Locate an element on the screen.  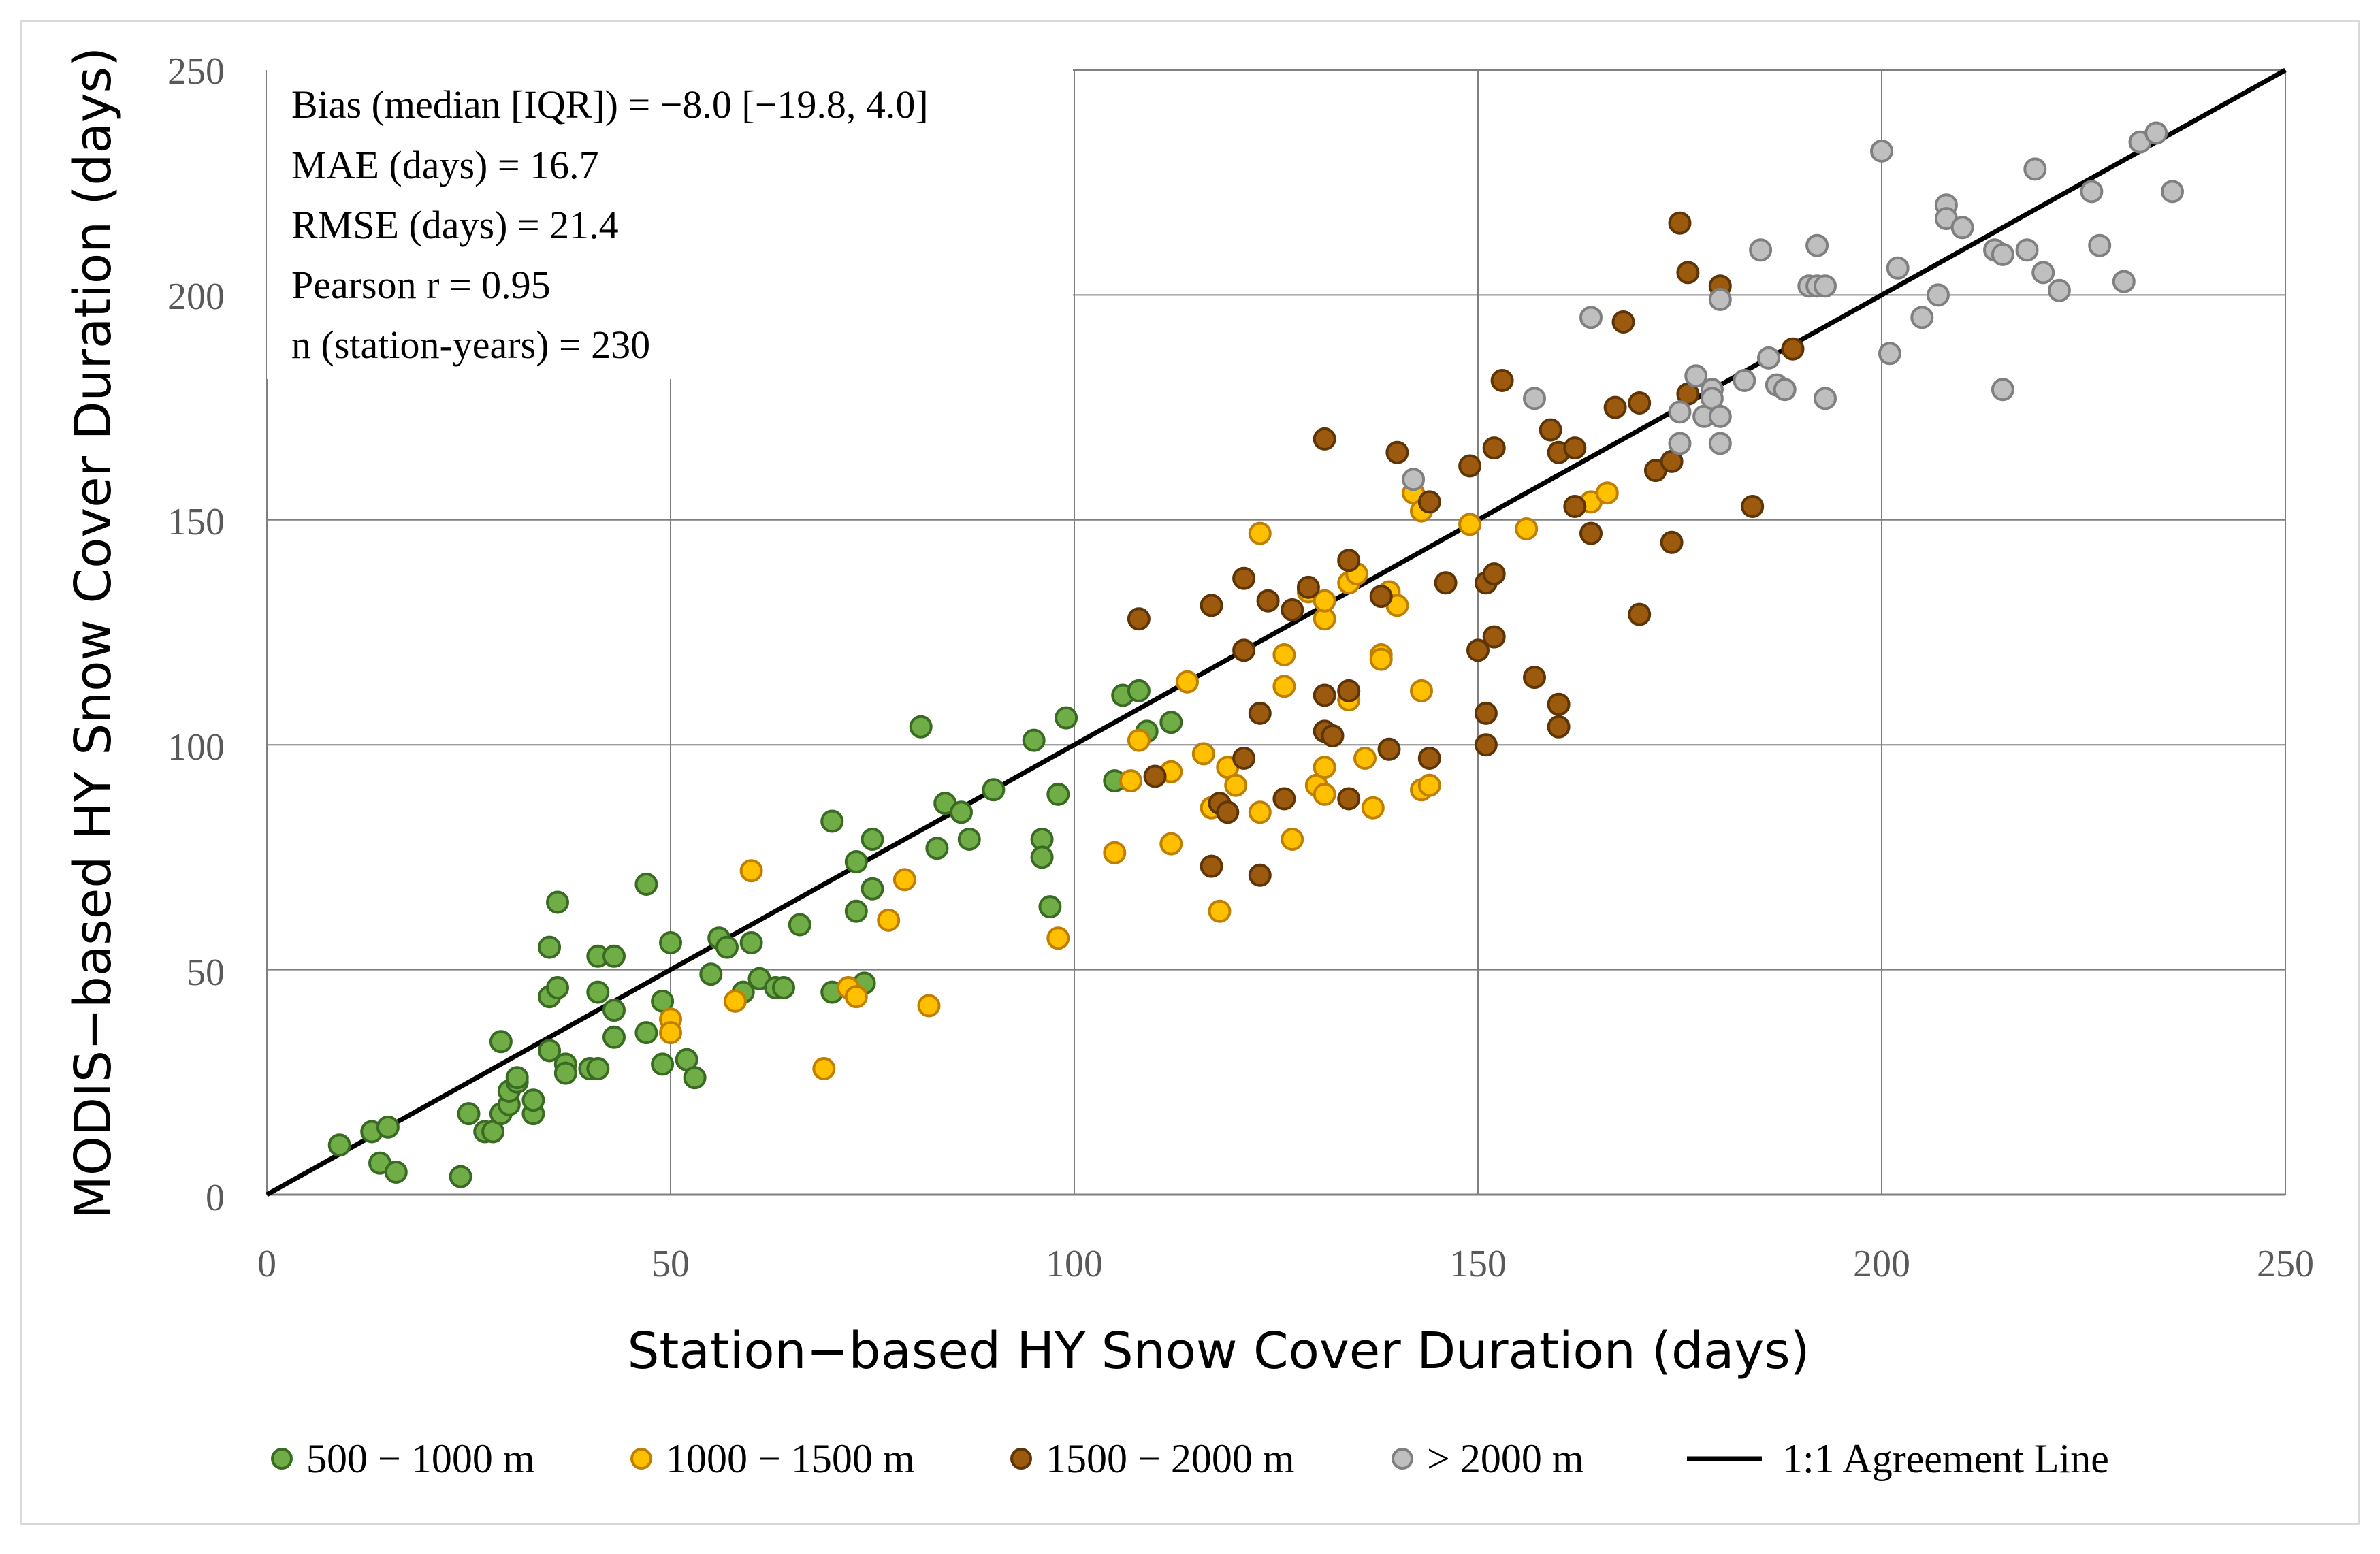
y-tick-label: 250 is located at coordinates (196, 71).